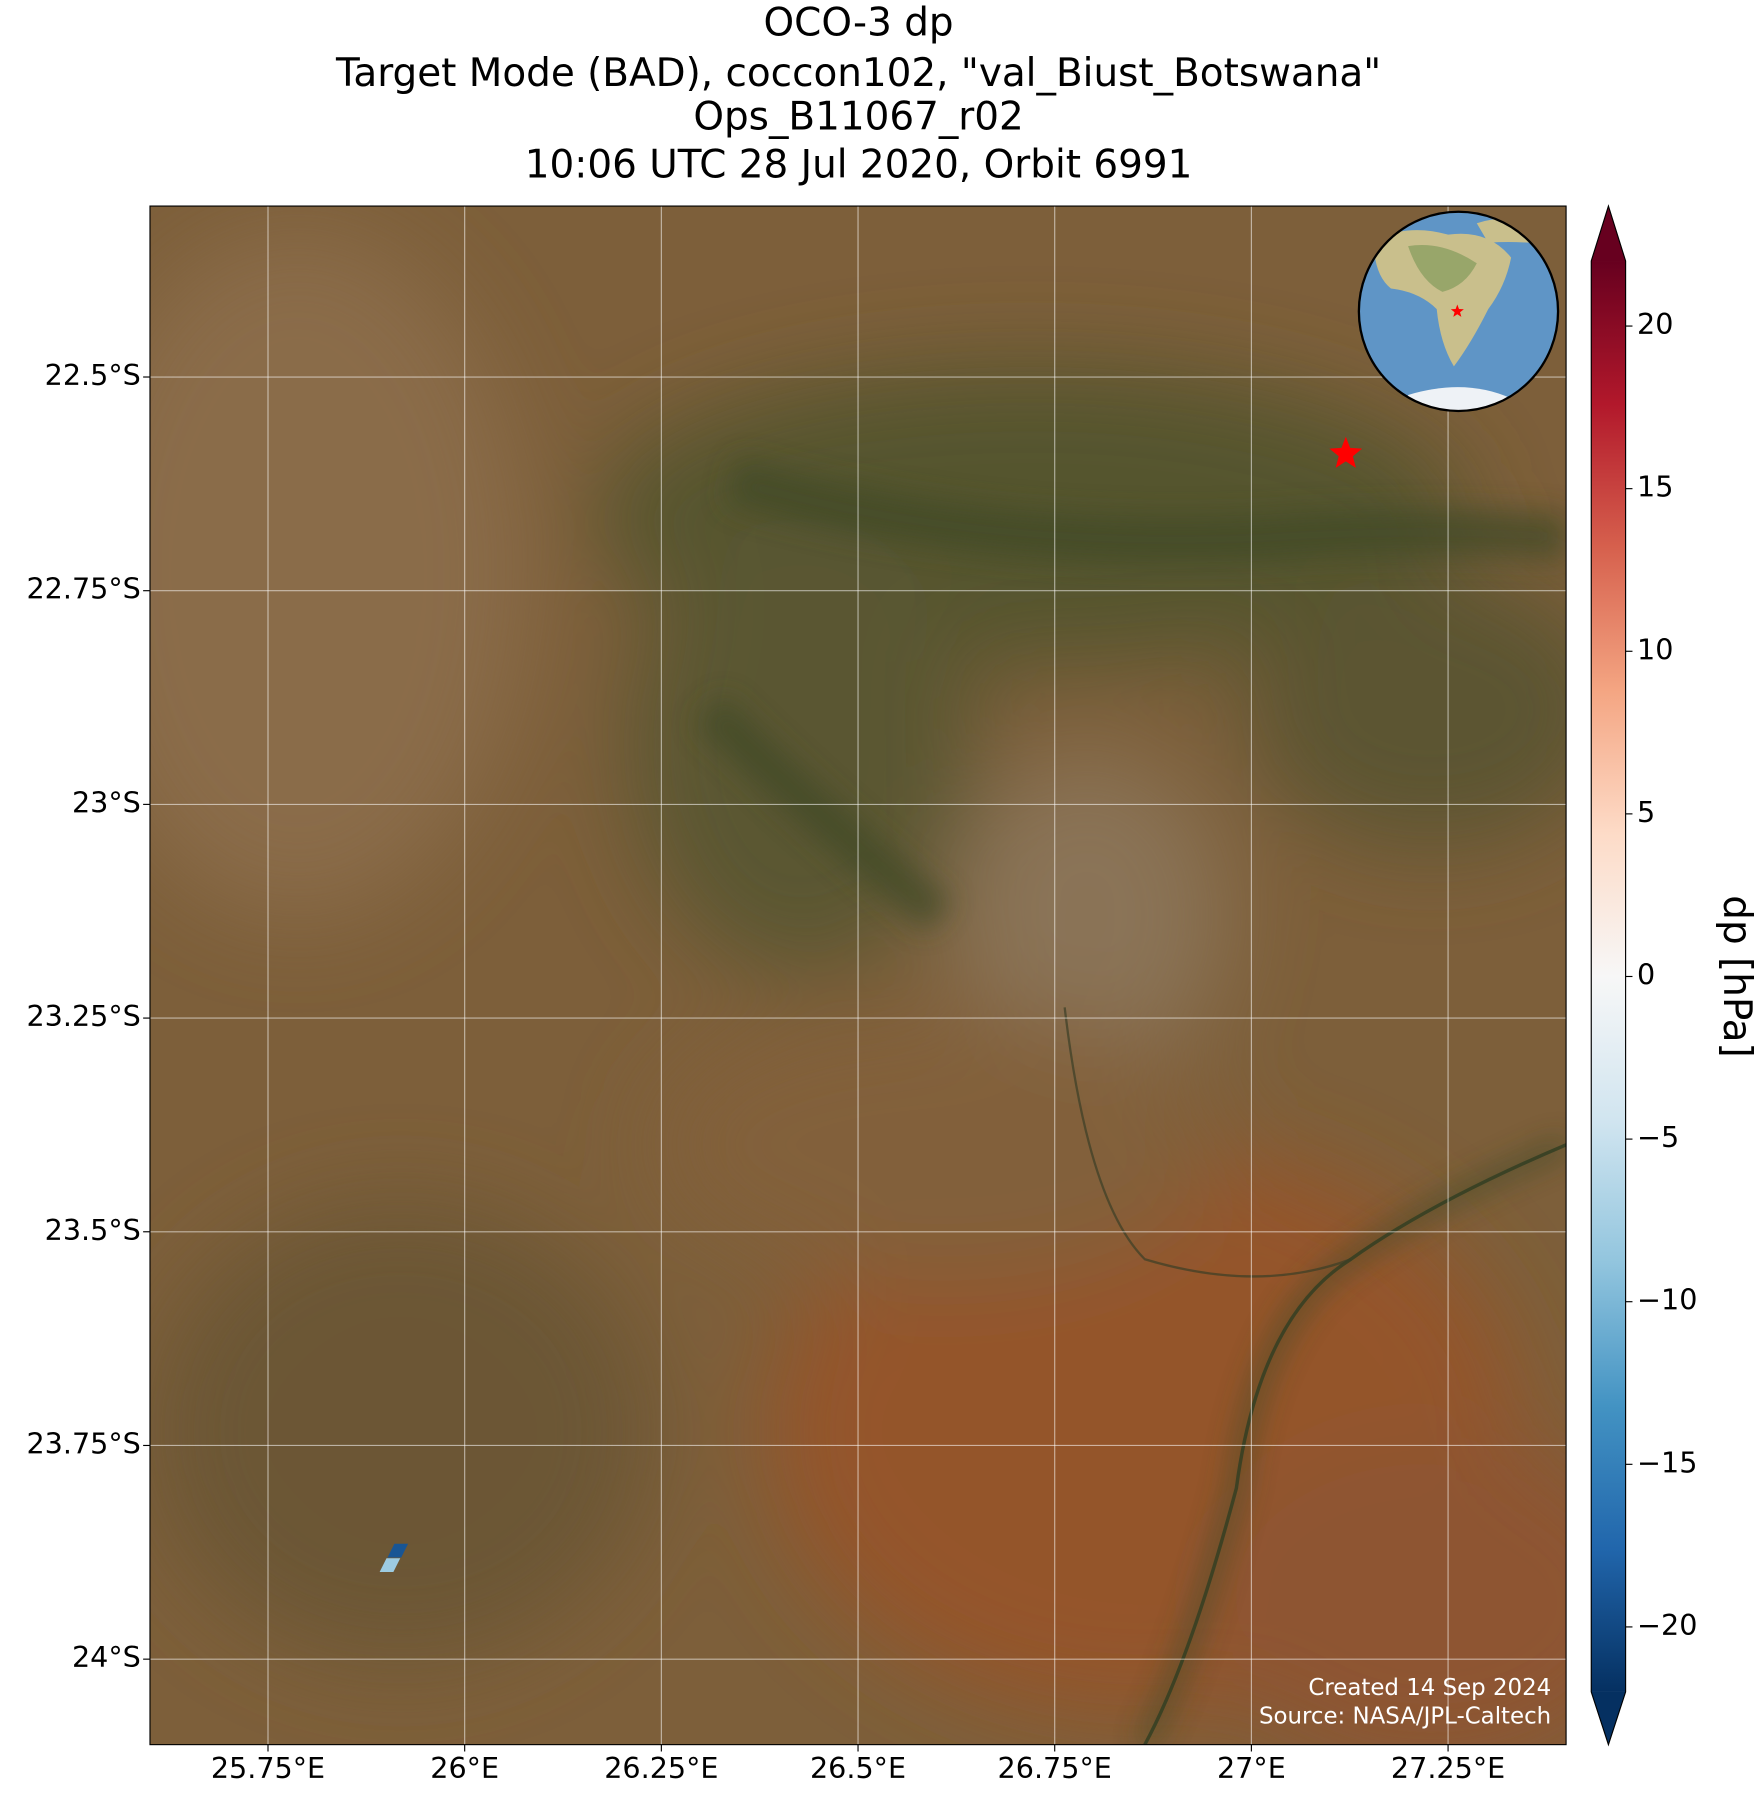 The height and width of the screenshot is (1795, 1763). I want to click on colorbar-extend-bottom, so click(1608, 1718).